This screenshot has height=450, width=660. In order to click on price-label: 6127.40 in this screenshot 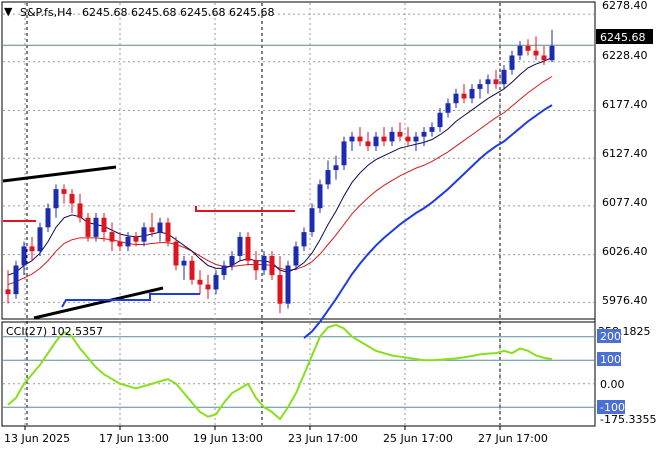, I will do `click(625, 153)`.